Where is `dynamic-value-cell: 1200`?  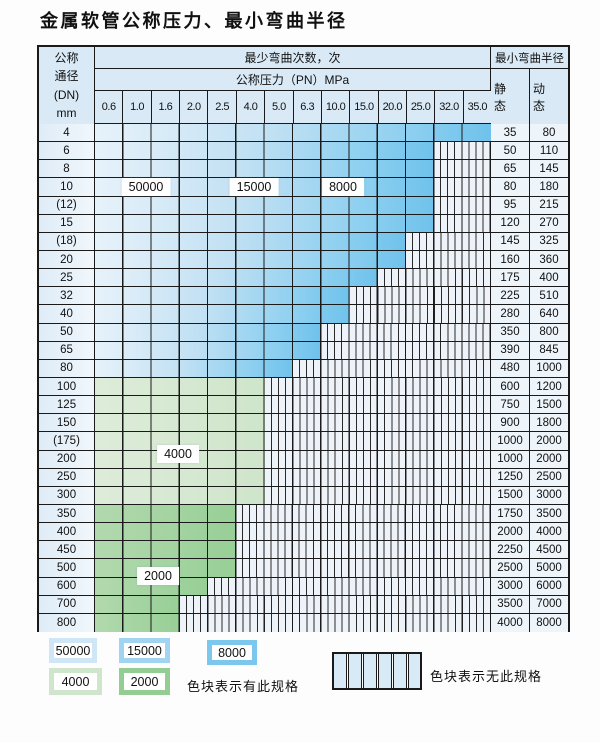
dynamic-value-cell: 1200 is located at coordinates (549, 386).